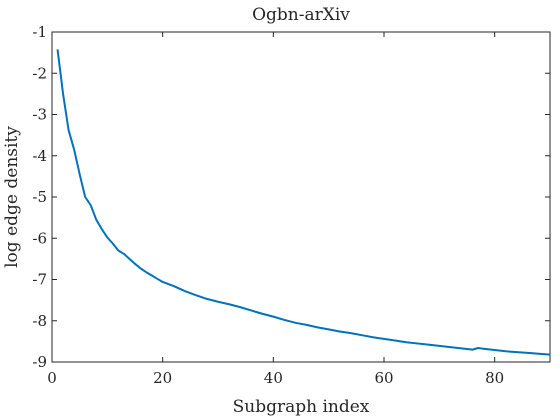  Describe the element at coordinates (301, 407) in the screenshot. I see `x-axis-label: Subgraph index` at that location.